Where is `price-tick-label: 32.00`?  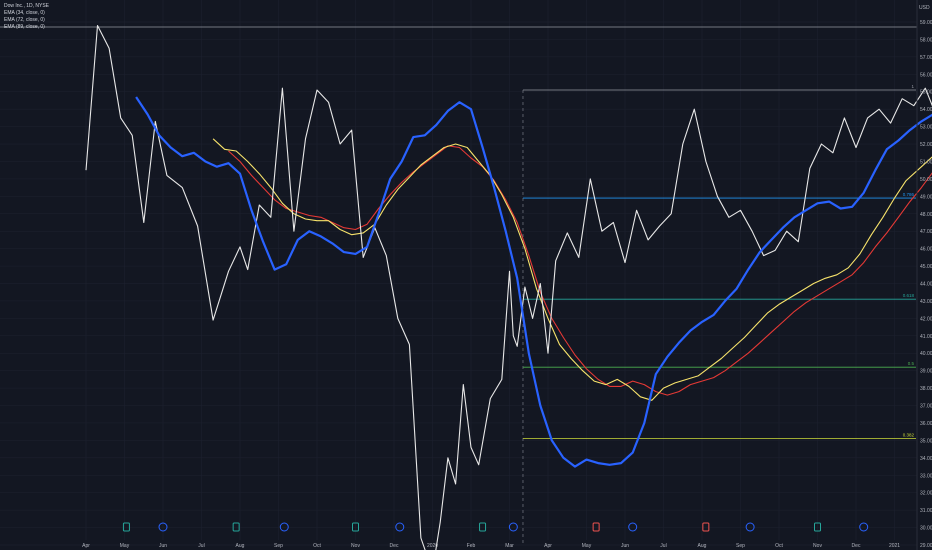
price-tick-label: 32.00 is located at coordinates (926, 494).